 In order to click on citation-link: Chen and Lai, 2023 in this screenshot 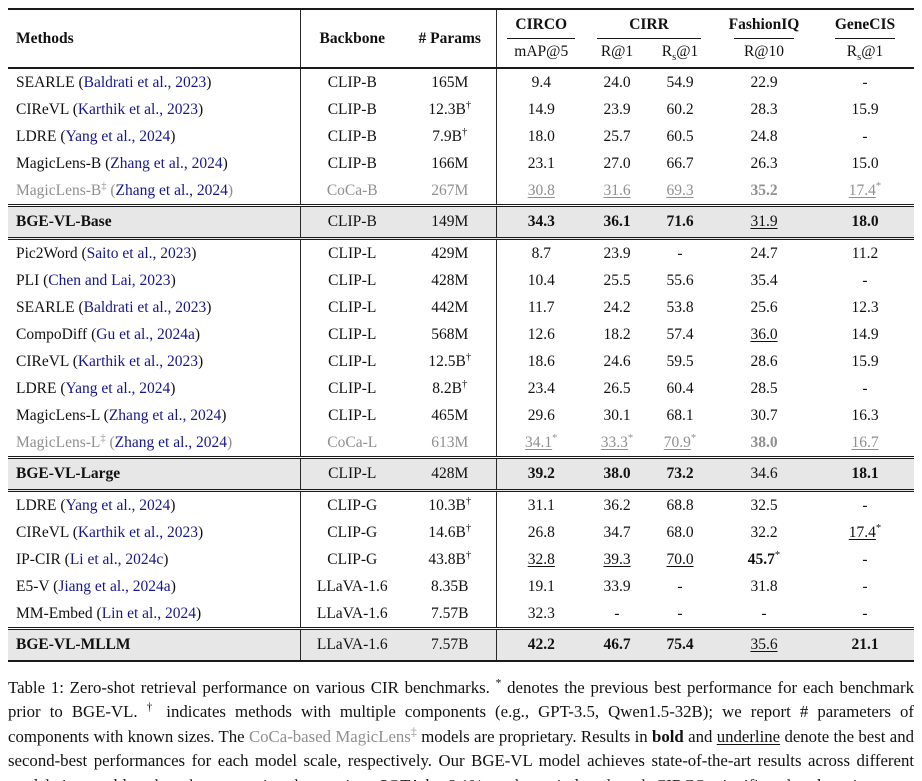, I will do `click(109, 280)`.